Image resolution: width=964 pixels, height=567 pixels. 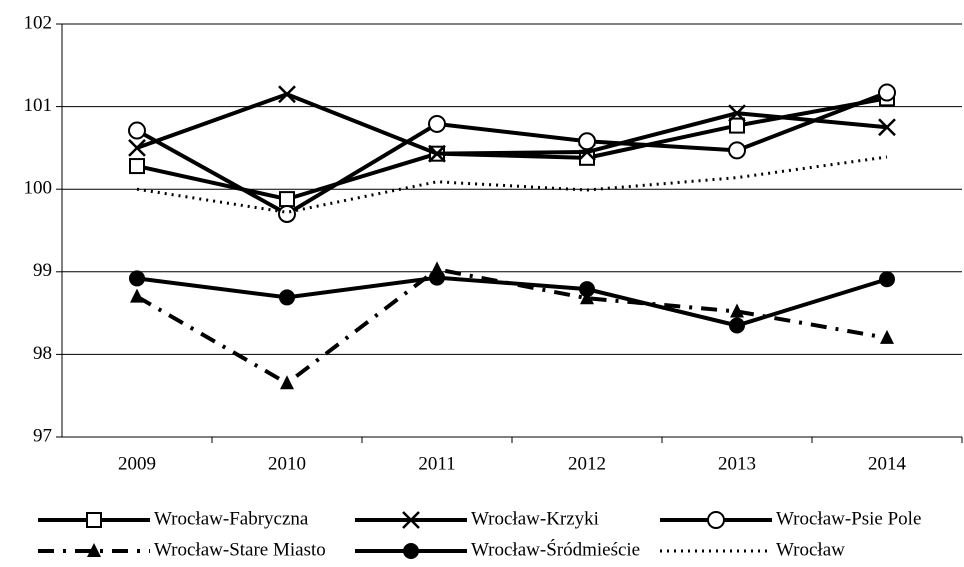 I want to click on y-tick-label: 101, so click(x=38, y=105).